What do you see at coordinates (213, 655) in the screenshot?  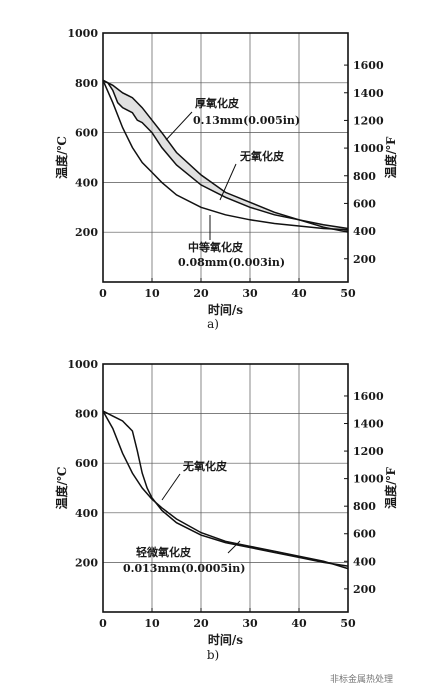 I see `panel-label: b)` at bounding box center [213, 655].